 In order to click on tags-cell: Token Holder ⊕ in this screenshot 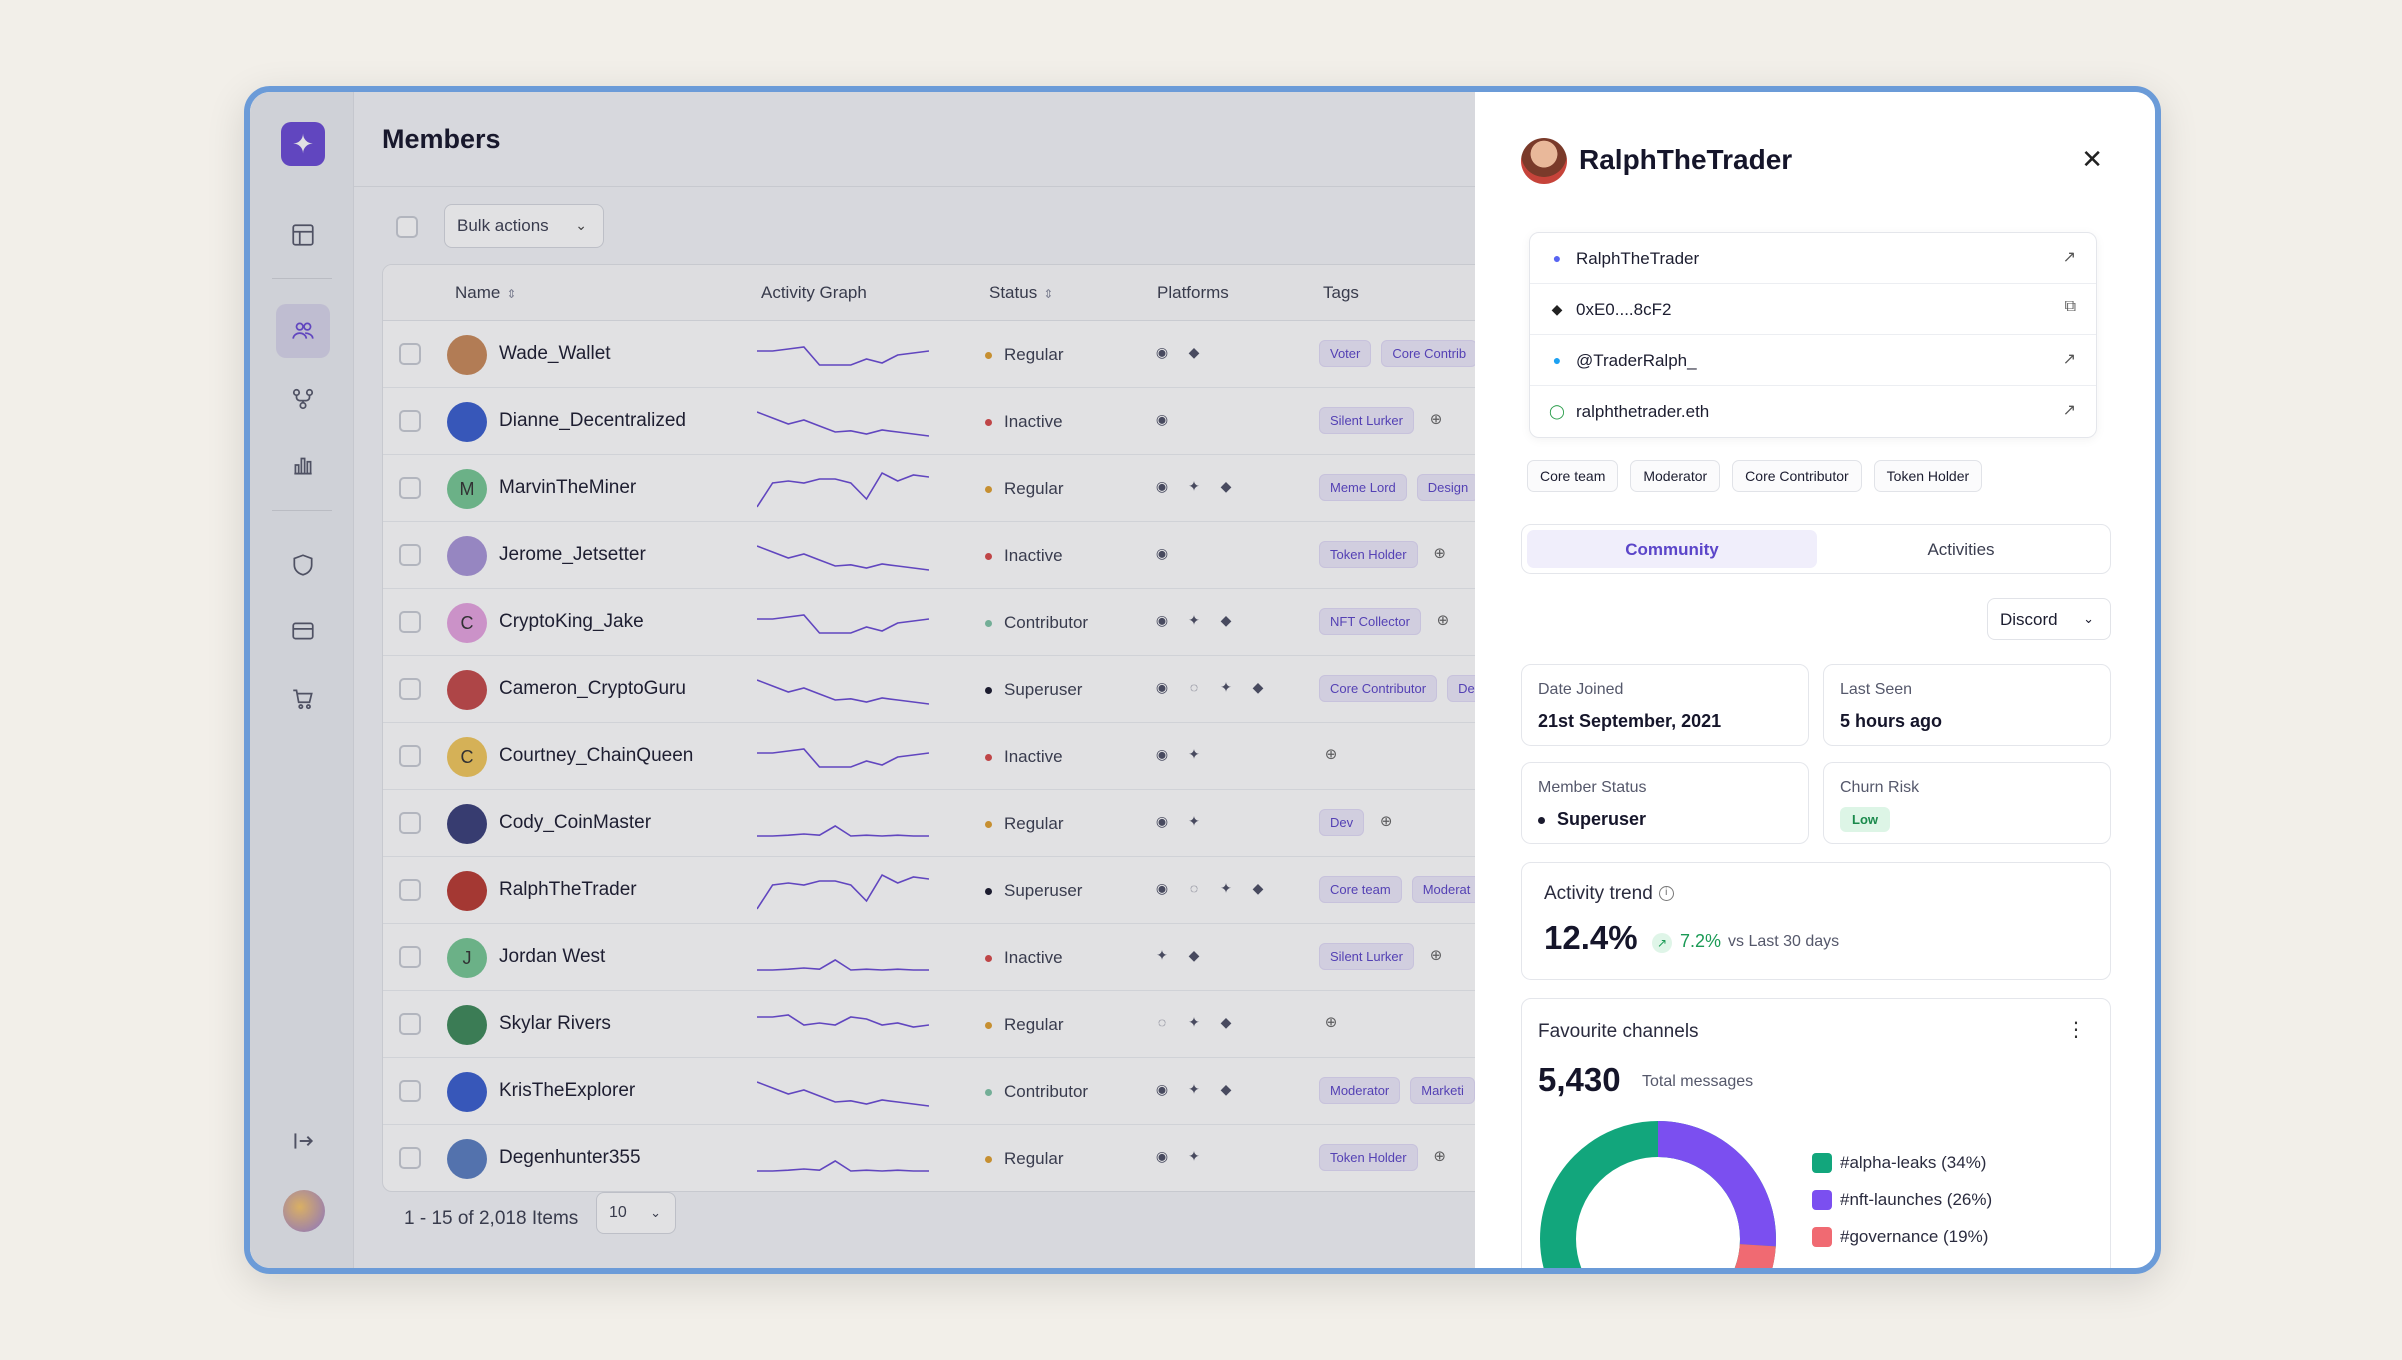, I will do `click(1385, 554)`.